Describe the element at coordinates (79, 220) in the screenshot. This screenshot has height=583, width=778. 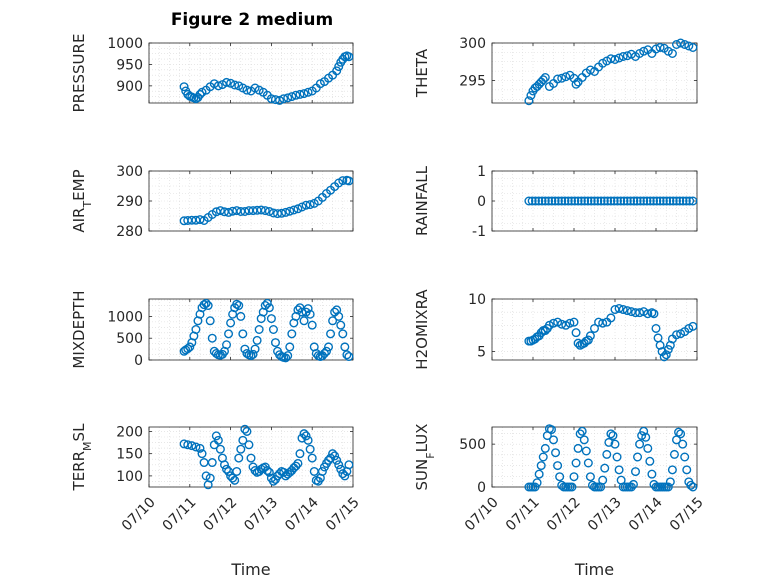
I see `y-axis-label-part: AIR` at that location.